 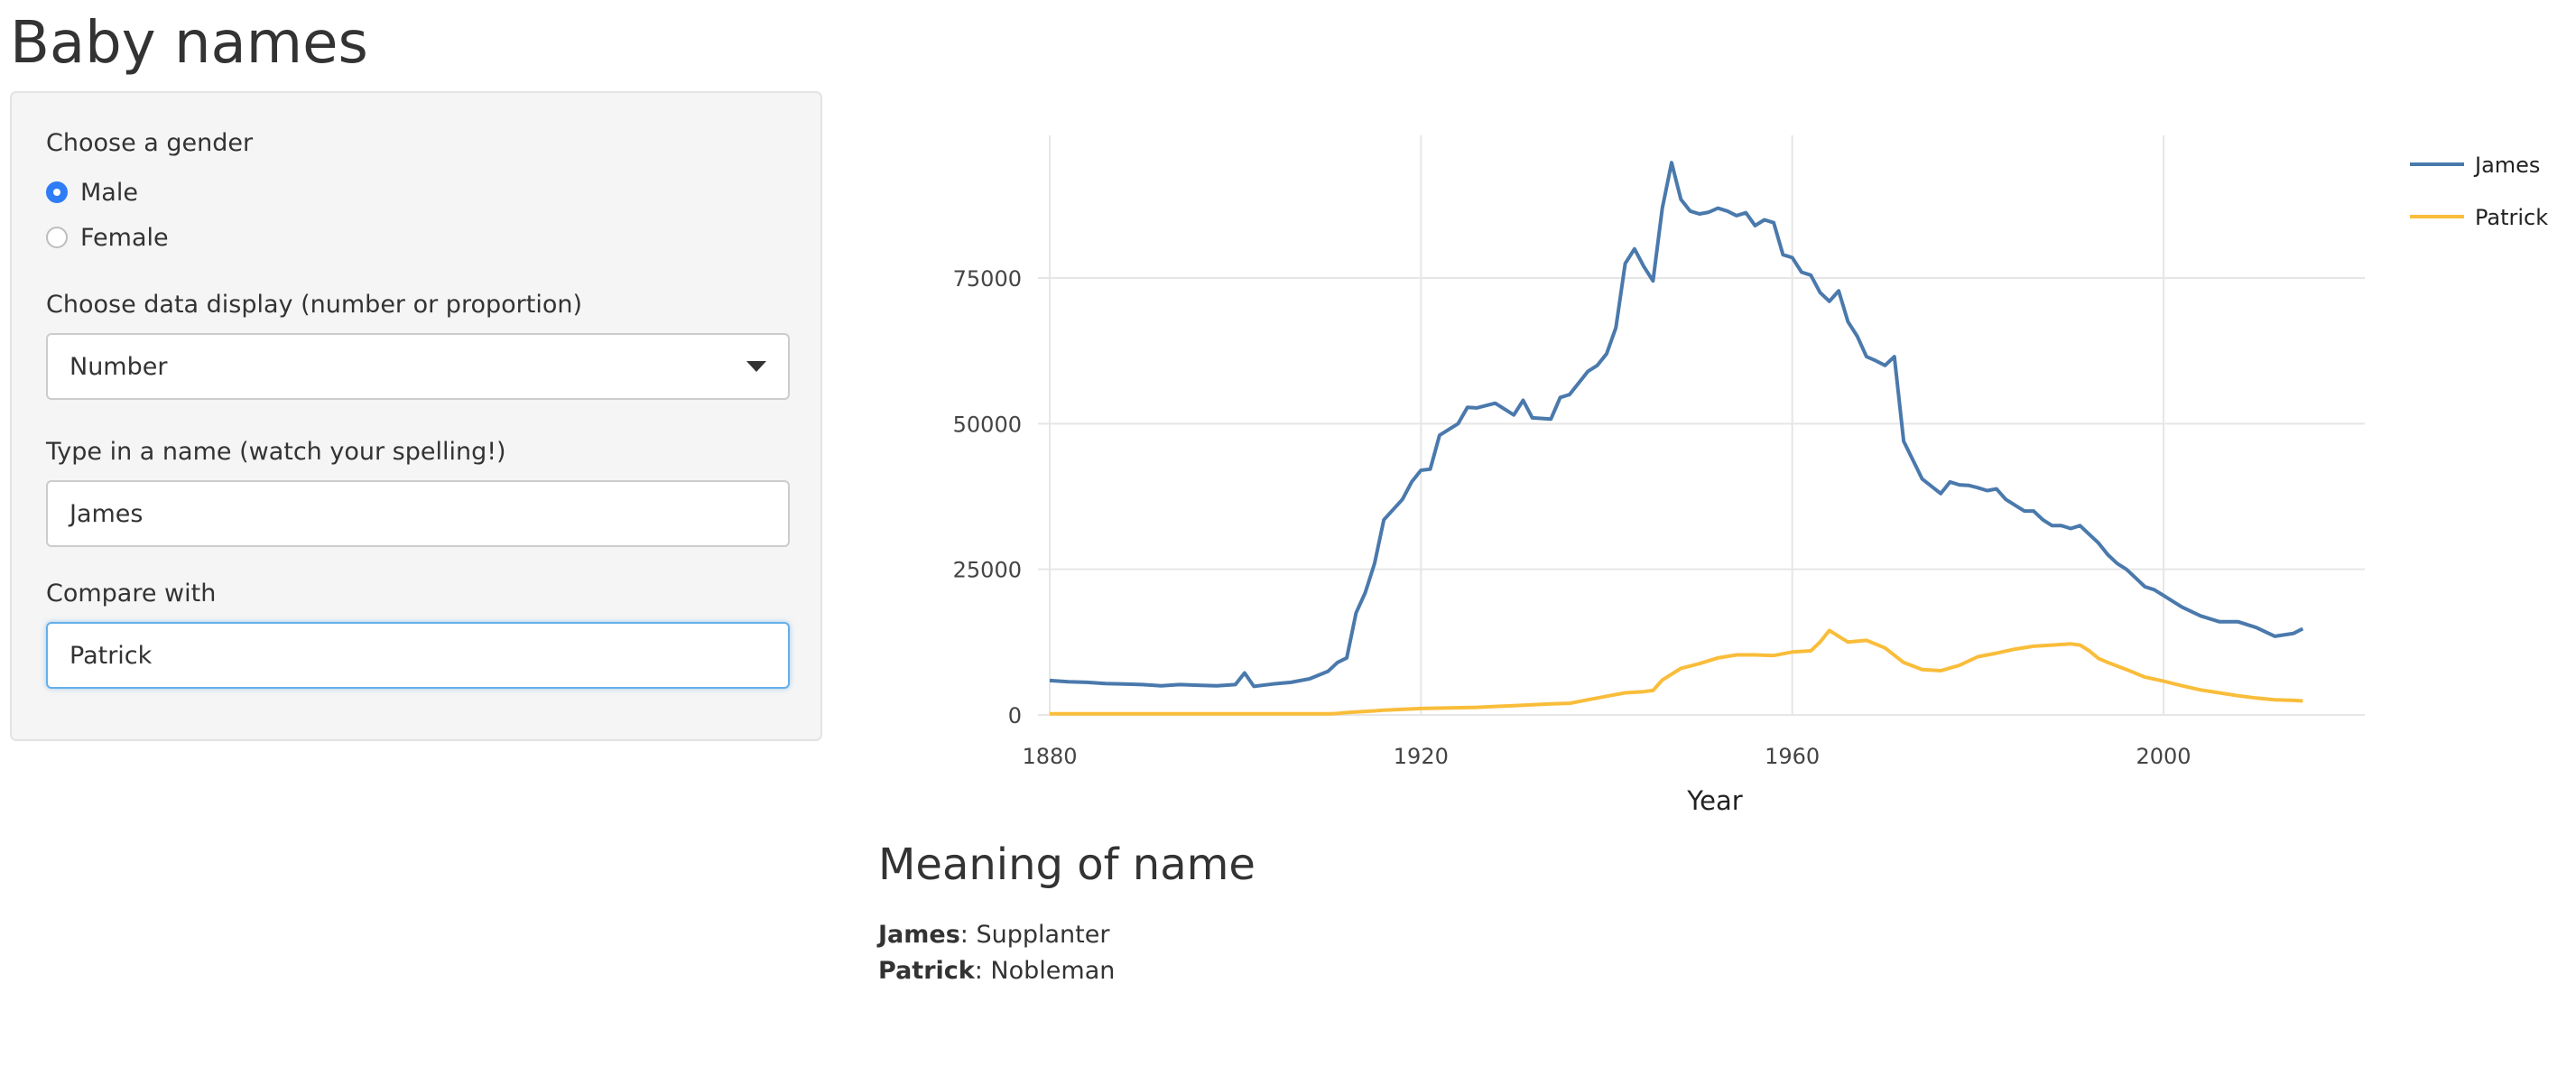 I want to click on compare-input-value: Patrick, so click(x=111, y=655).